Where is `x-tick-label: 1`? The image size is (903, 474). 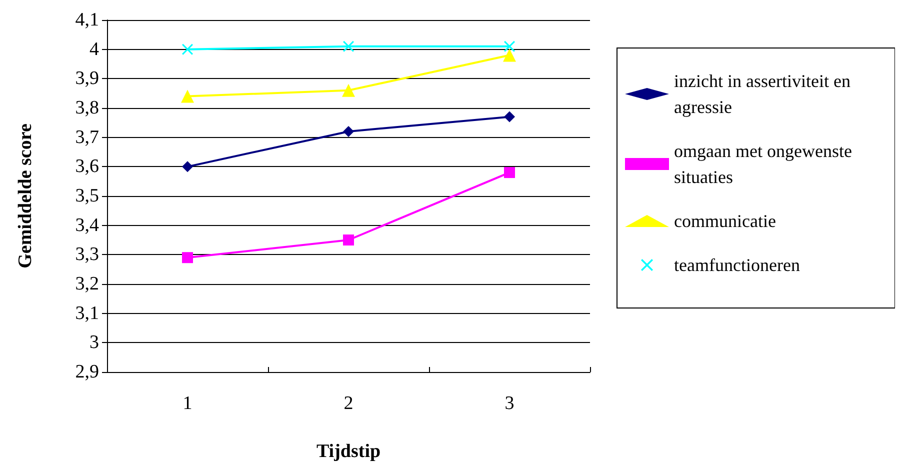
x-tick-label: 1 is located at coordinates (187, 403).